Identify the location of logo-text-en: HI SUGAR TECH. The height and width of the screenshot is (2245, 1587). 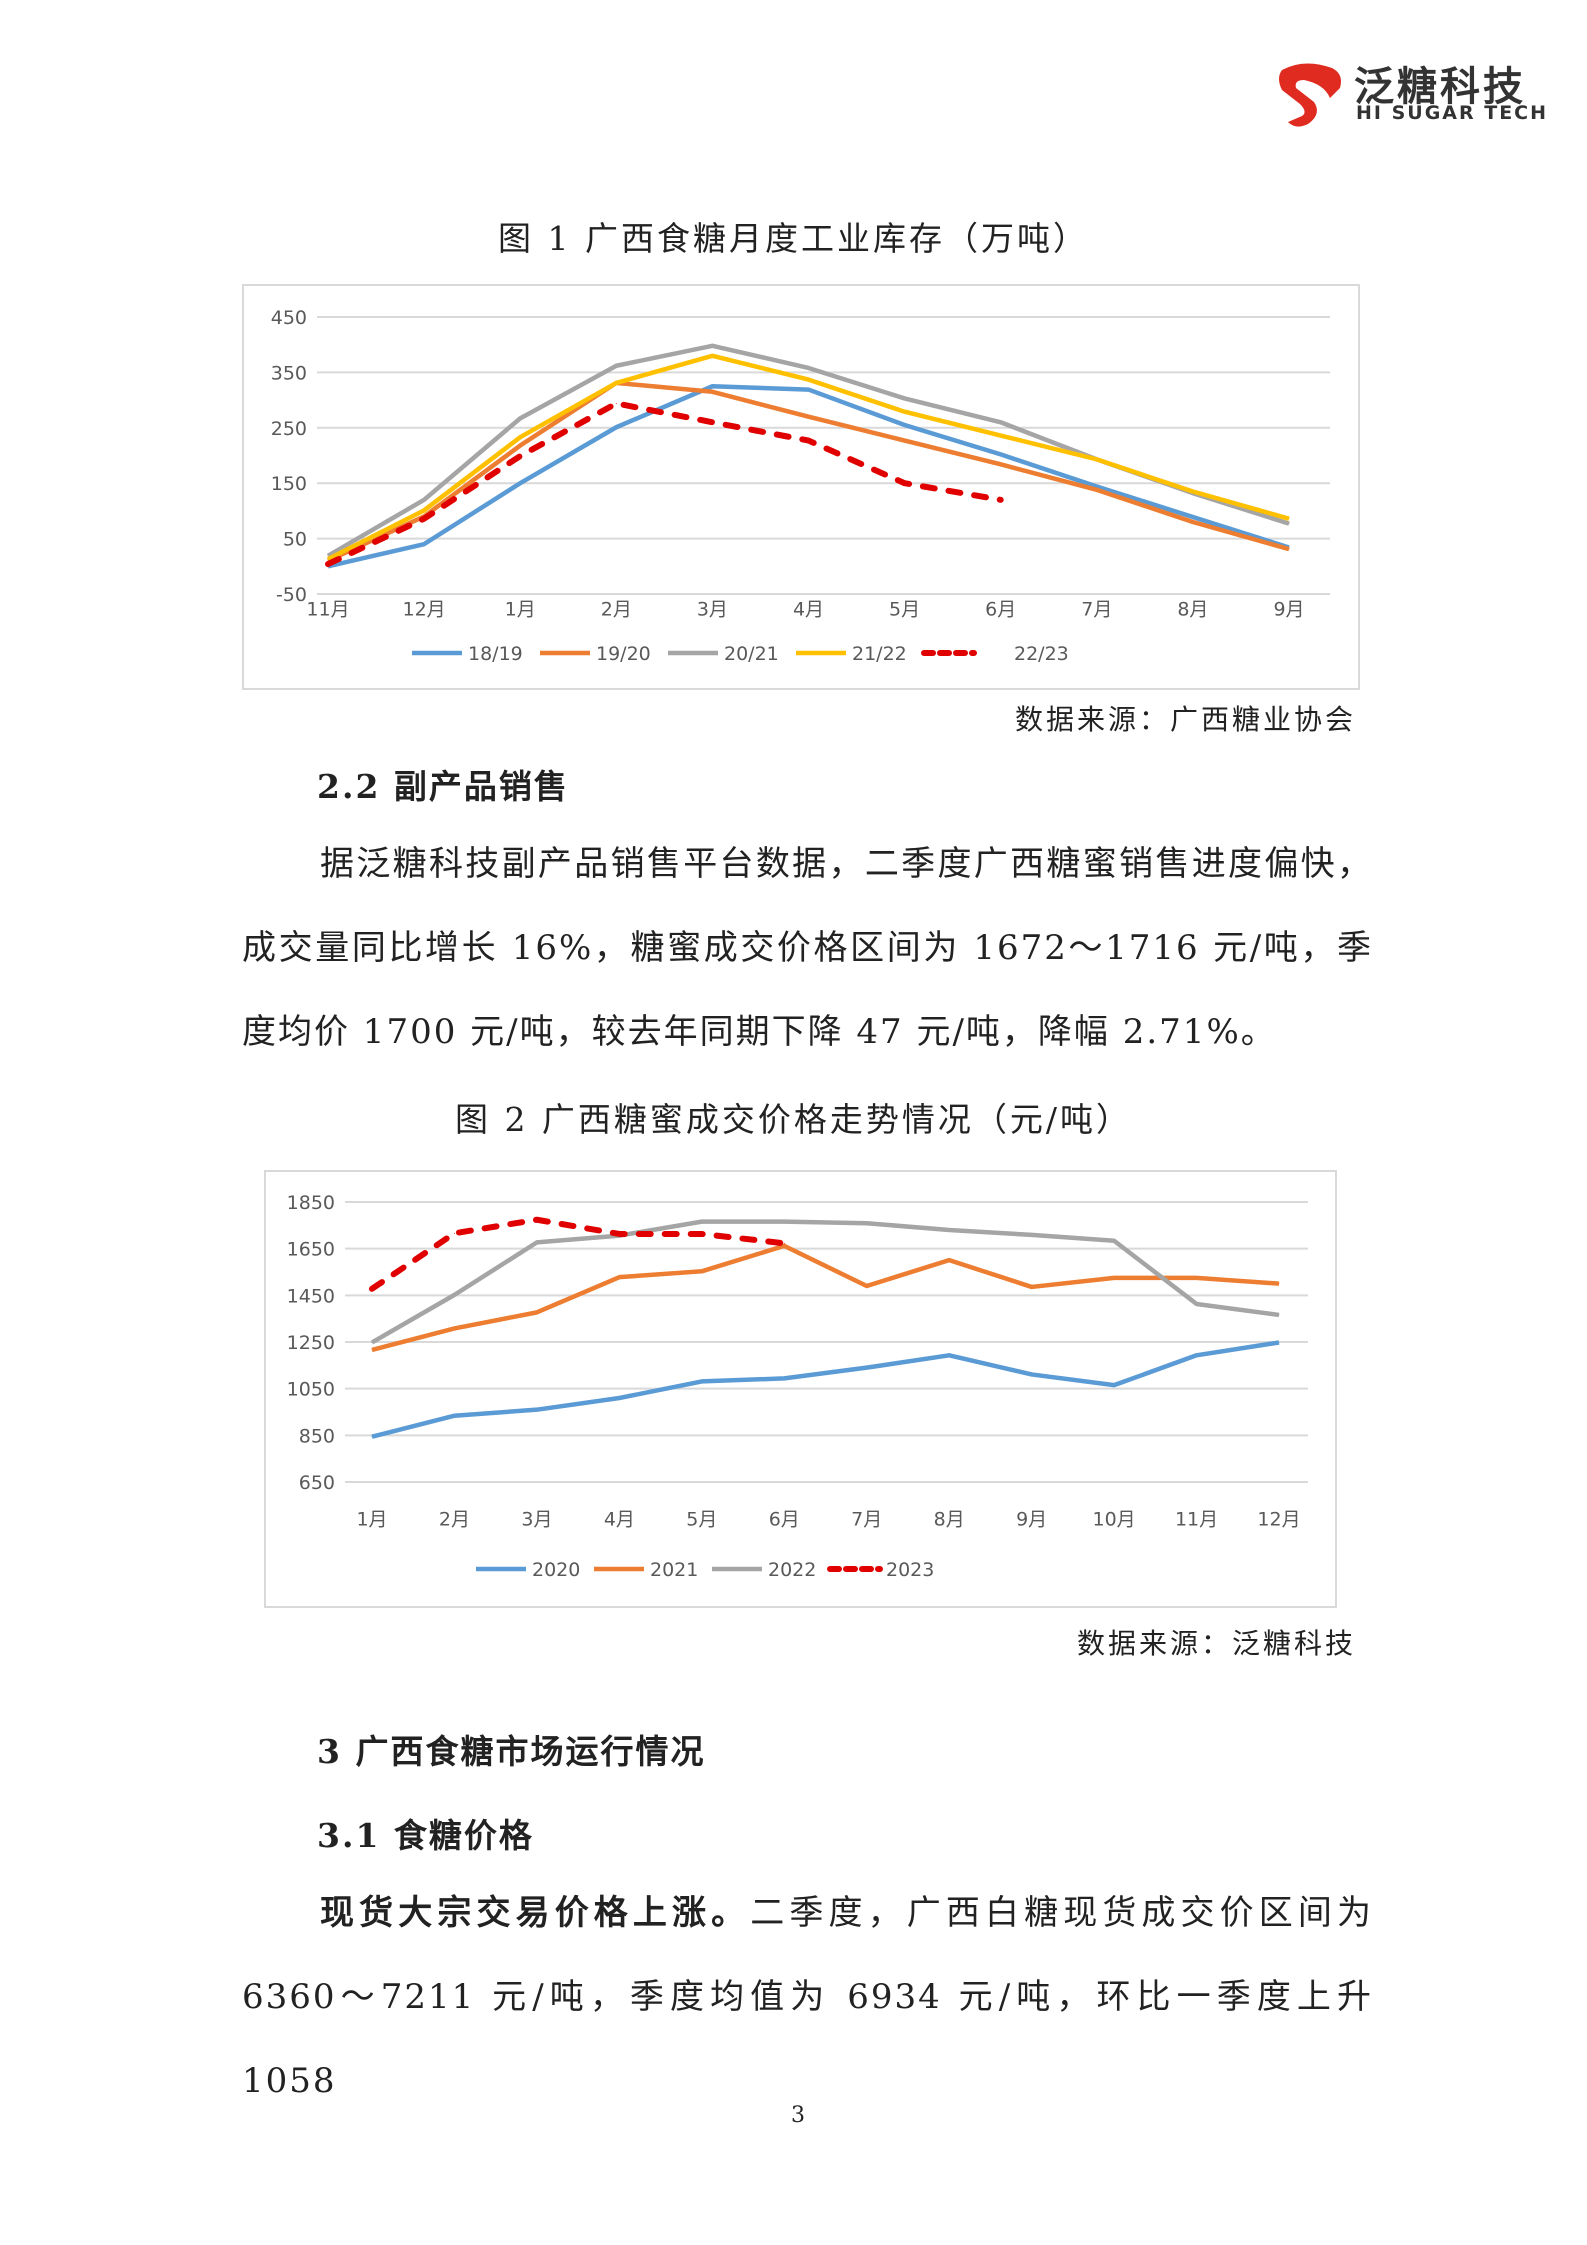
(1452, 113).